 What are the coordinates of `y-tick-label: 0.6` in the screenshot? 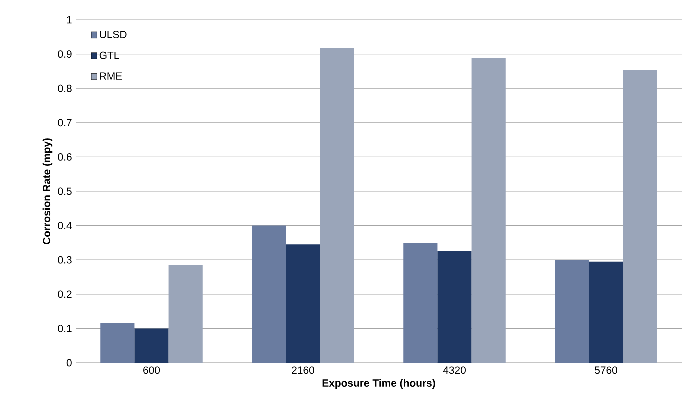 It's located at (65, 157).